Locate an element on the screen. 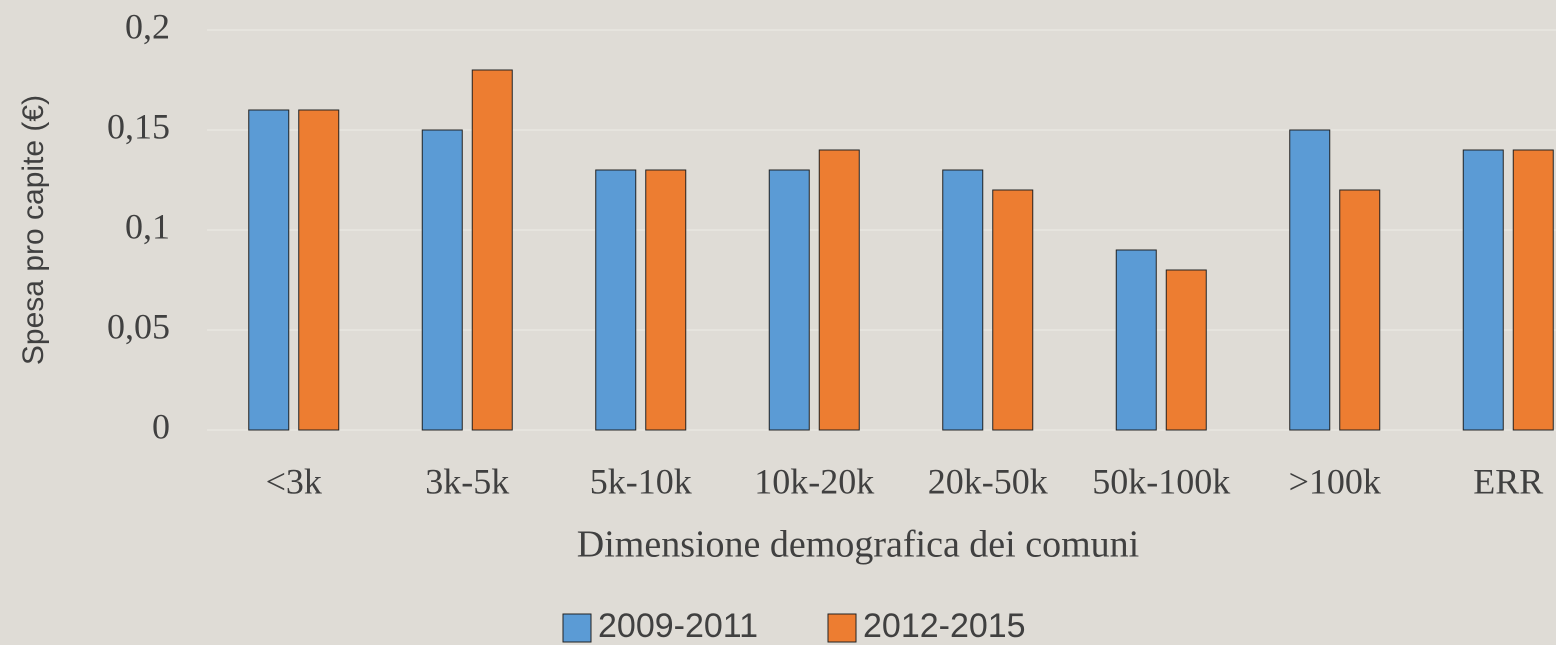  y-tick-label: 0,15 is located at coordinates (138, 126).